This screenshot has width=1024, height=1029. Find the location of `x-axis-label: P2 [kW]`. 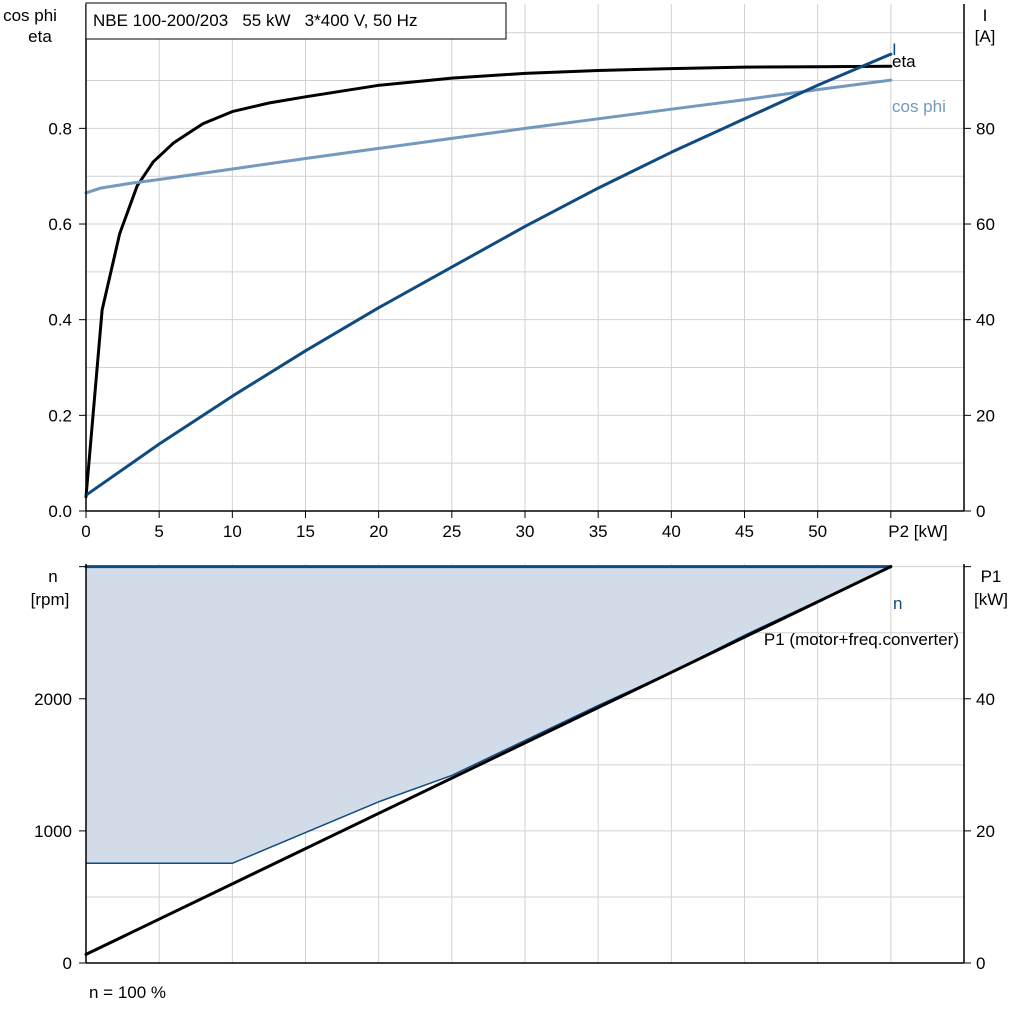

x-axis-label: P2 [kW] is located at coordinates (918, 531).